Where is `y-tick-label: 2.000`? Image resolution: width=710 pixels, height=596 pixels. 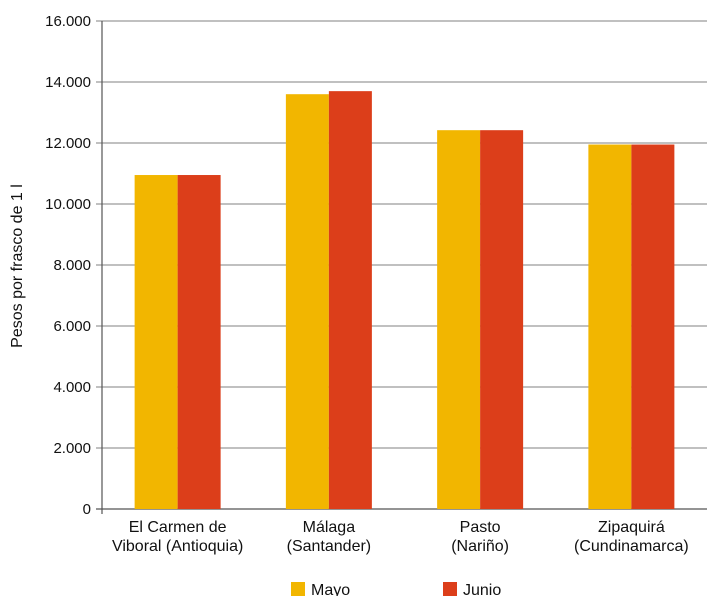
y-tick-label: 2.000 is located at coordinates (72, 448).